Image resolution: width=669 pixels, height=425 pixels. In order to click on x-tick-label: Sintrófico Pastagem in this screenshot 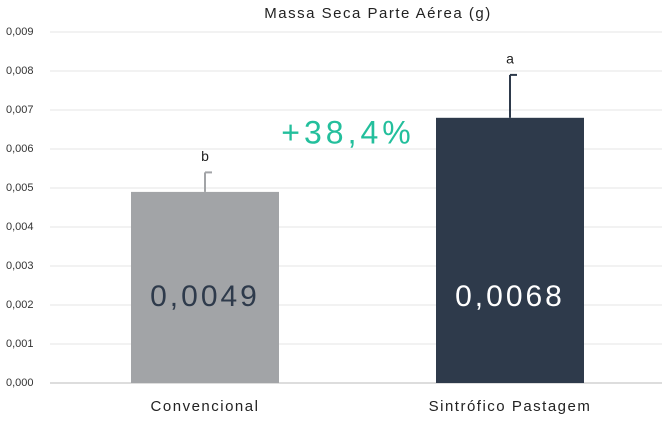, I will do `click(510, 406)`.